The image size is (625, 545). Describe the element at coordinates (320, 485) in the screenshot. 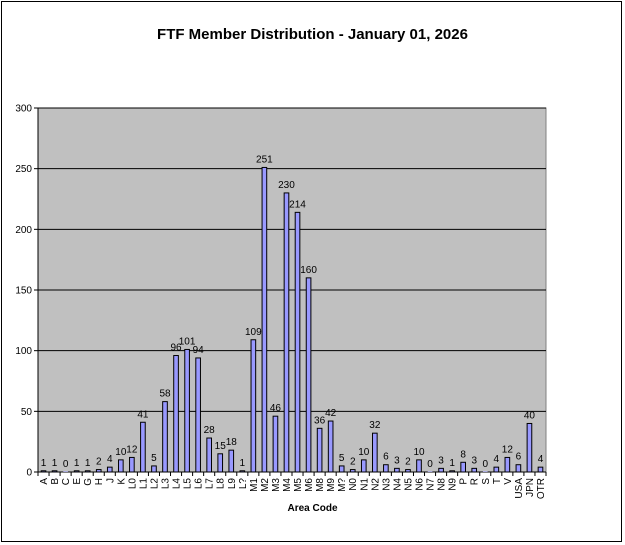

I see `x-tick-label-M8: M8` at that location.